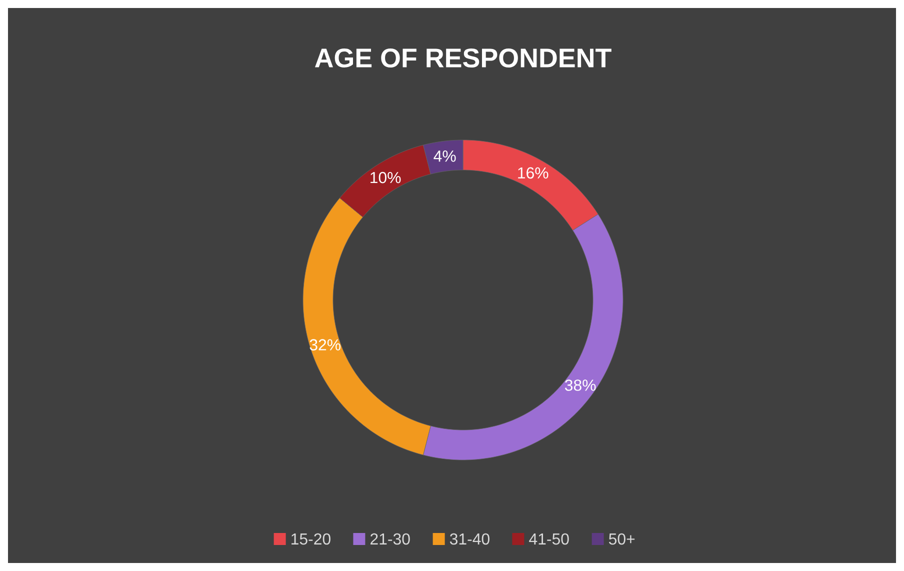  What do you see at coordinates (385, 178) in the screenshot?
I see `data-label: 10%` at bounding box center [385, 178].